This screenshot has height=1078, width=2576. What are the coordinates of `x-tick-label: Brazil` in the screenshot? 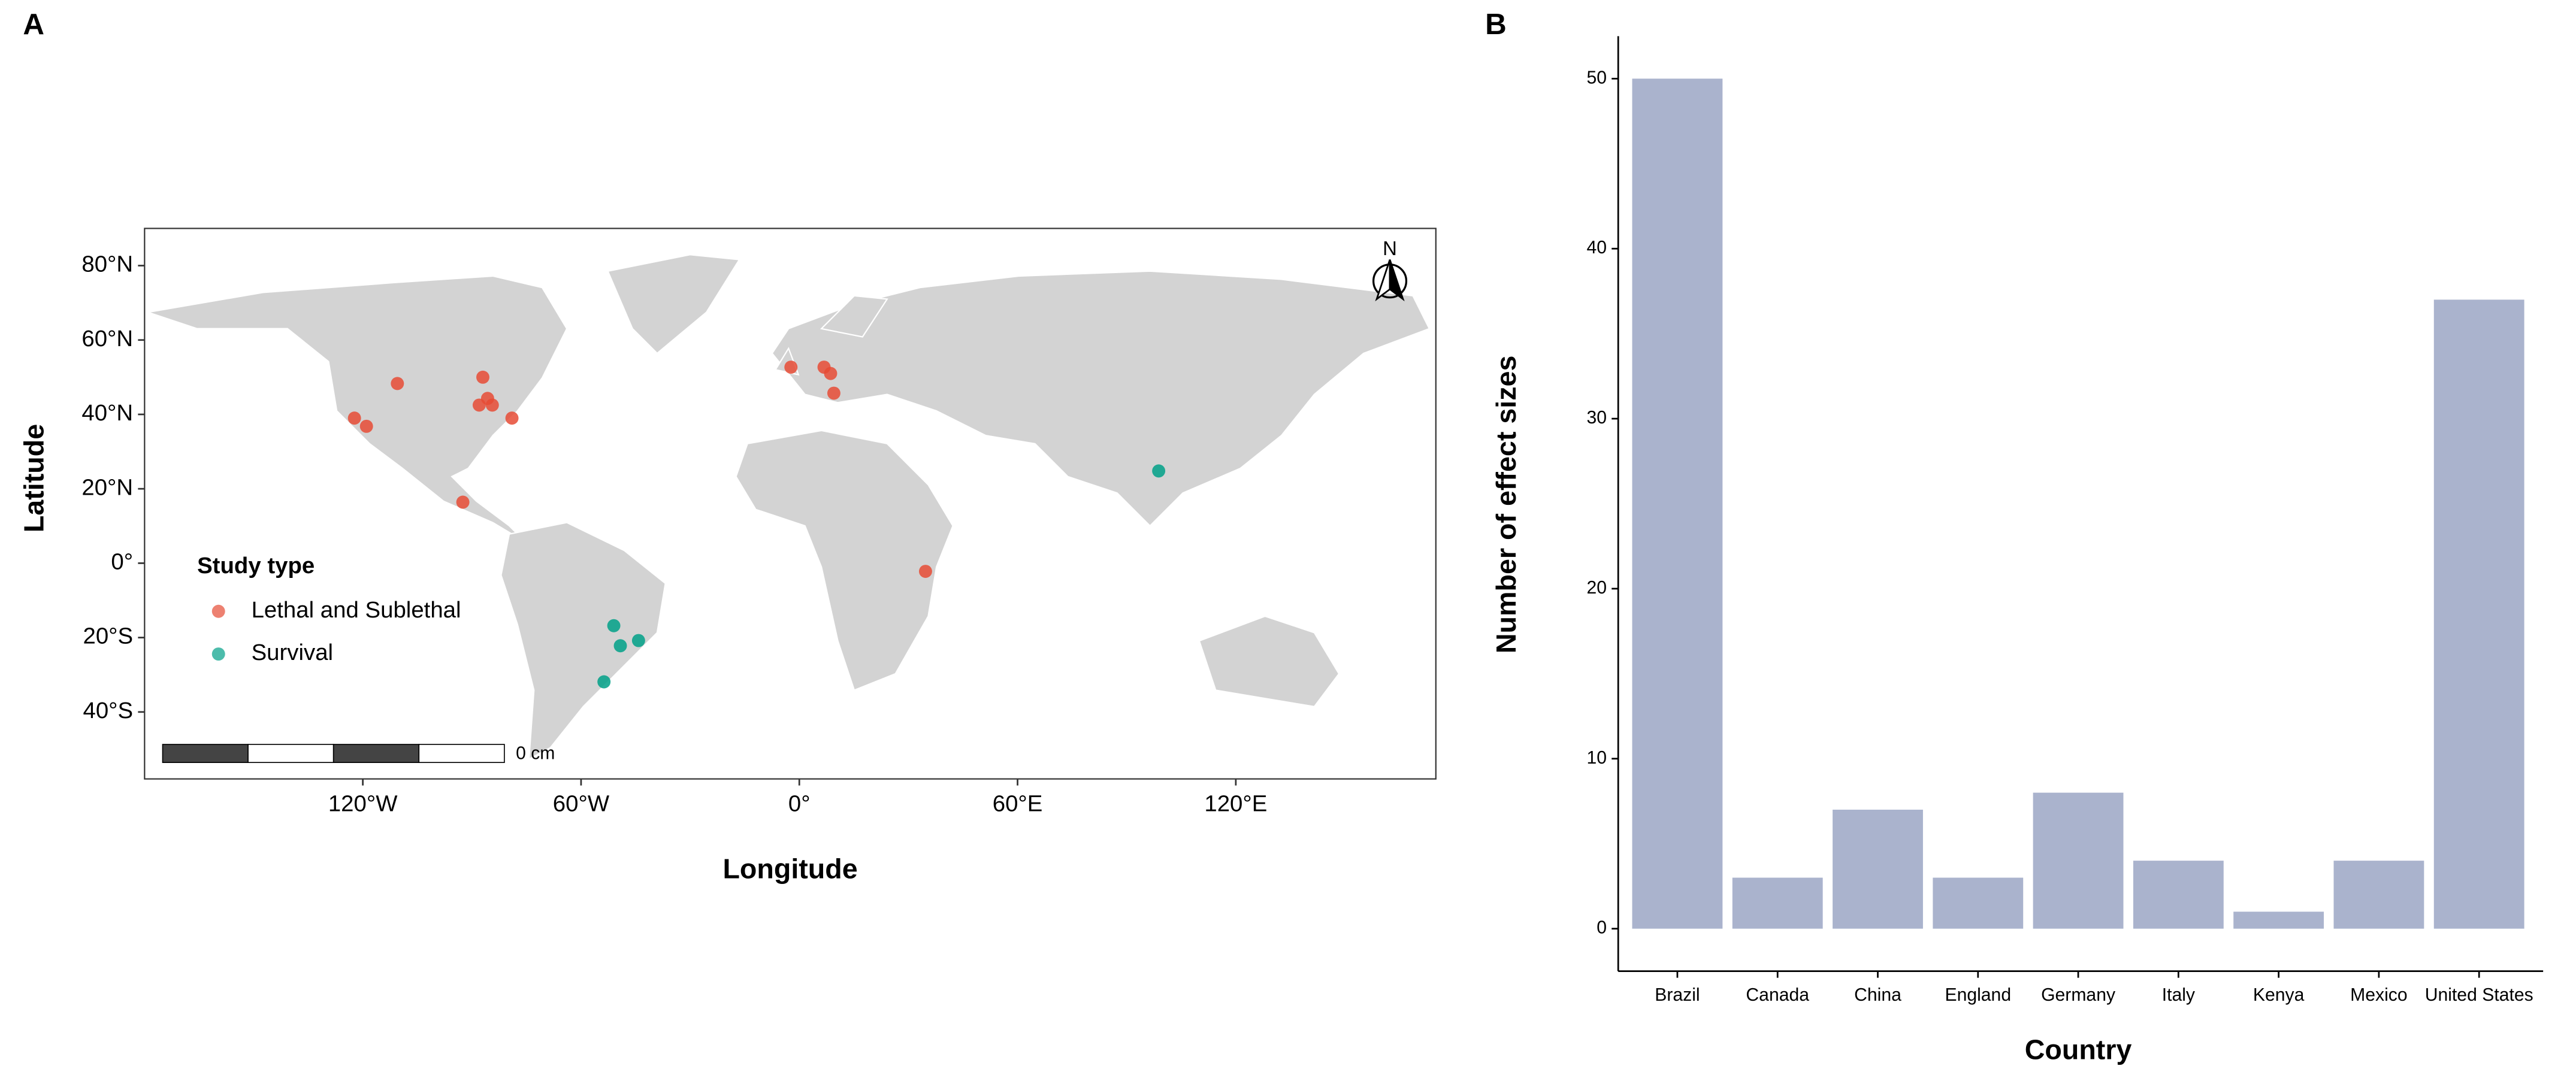 It's located at (1677, 995).